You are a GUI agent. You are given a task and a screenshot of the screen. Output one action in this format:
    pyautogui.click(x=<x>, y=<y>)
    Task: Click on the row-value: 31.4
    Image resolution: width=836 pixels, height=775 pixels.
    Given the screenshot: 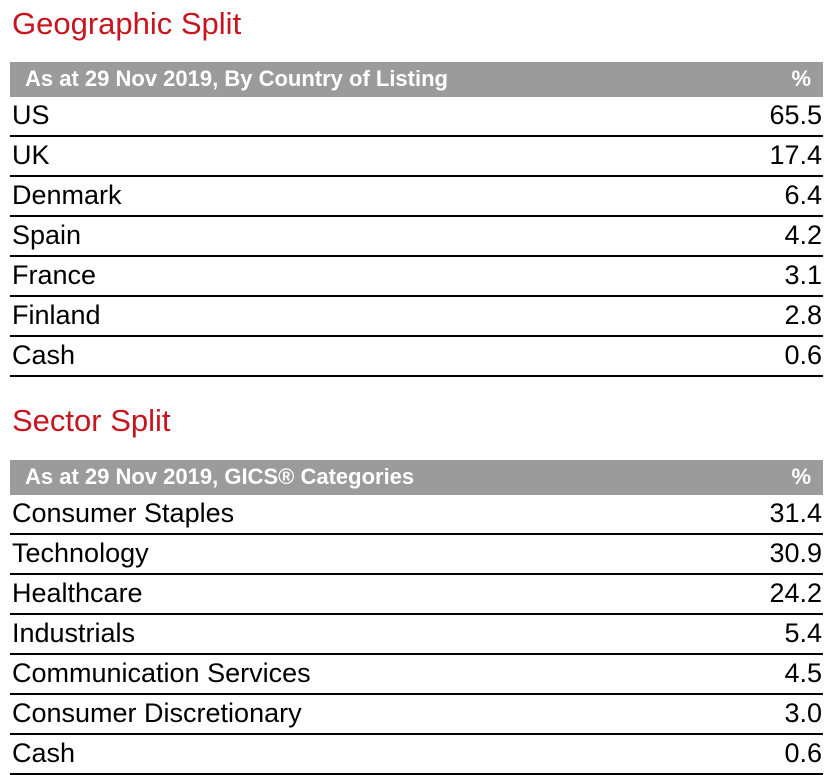 What is the action you would take?
    pyautogui.click(x=778, y=515)
    